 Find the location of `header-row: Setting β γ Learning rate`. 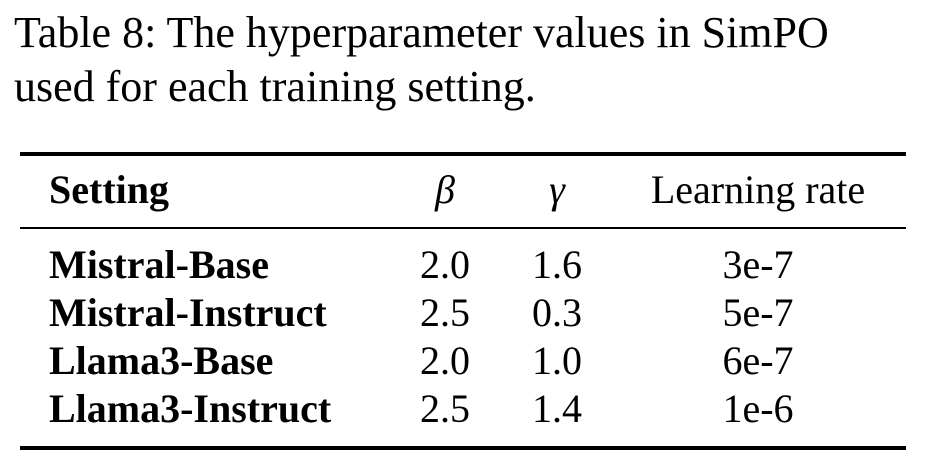

header-row: Setting β γ Learning rate is located at coordinates (465, 190).